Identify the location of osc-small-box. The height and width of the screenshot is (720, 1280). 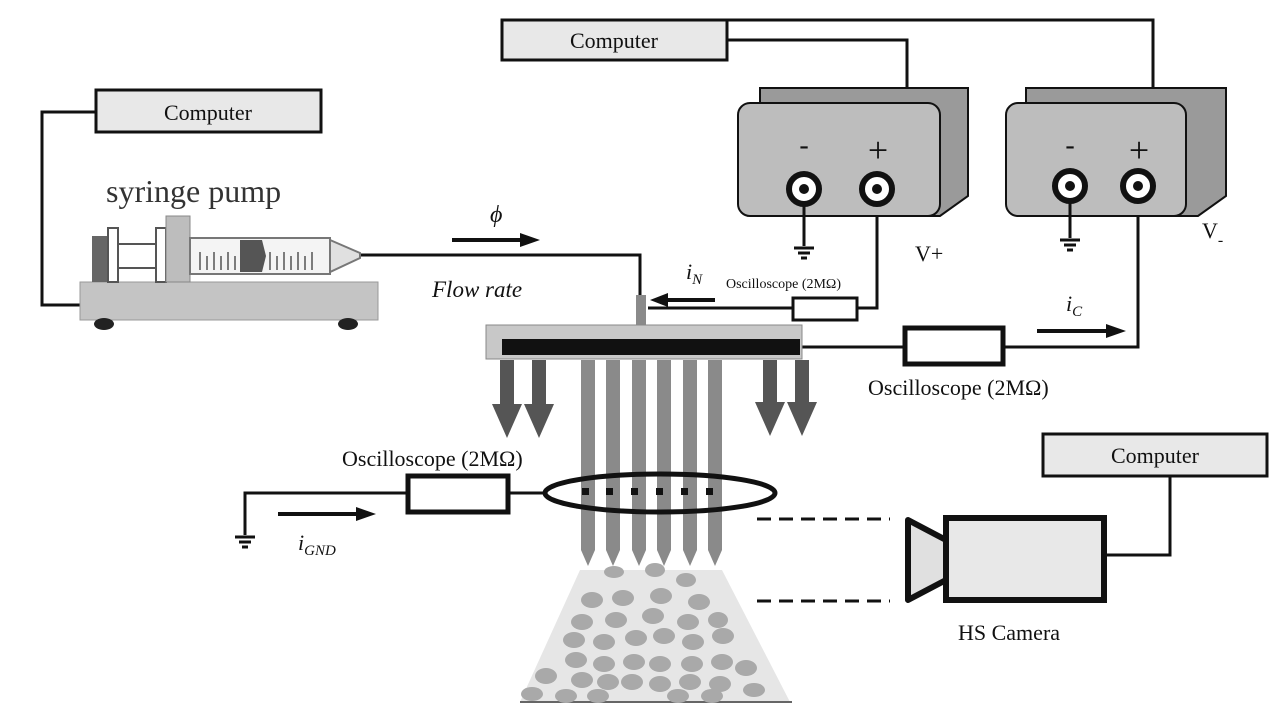
(825, 309).